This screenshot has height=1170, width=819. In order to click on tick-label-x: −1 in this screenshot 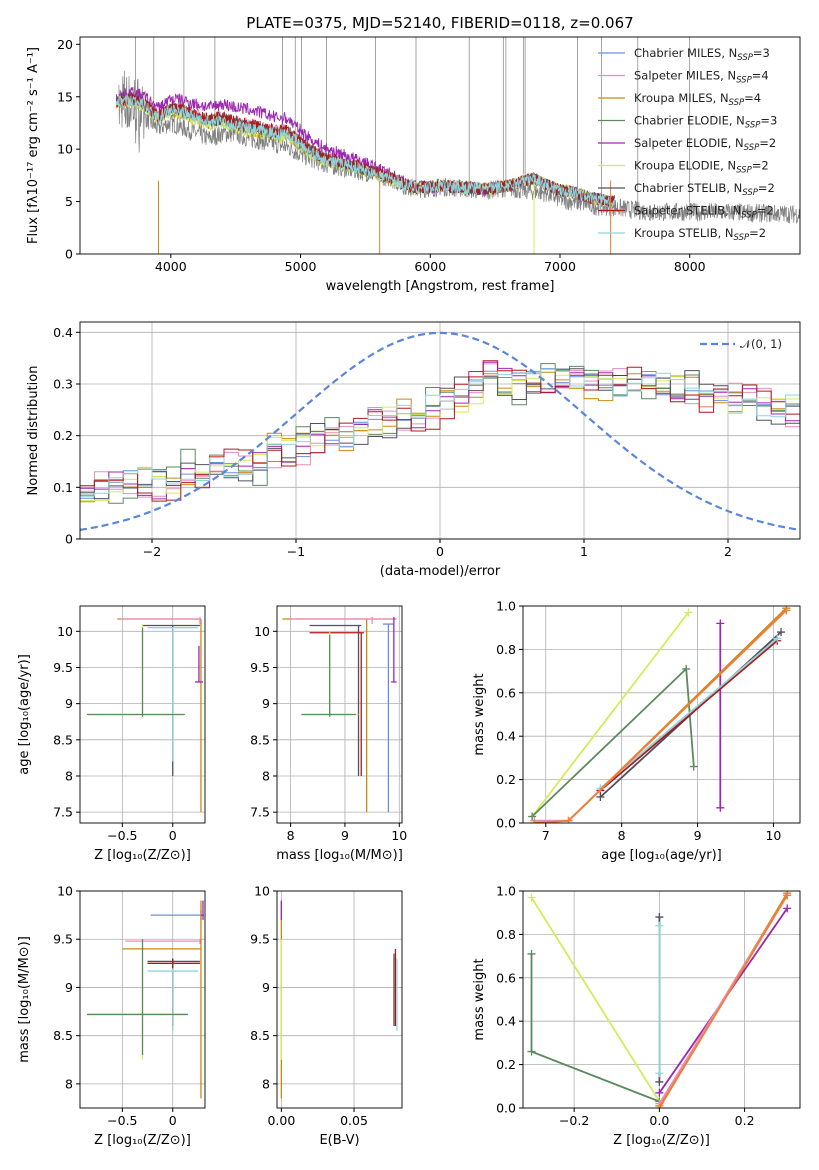, I will do `click(296, 551)`.